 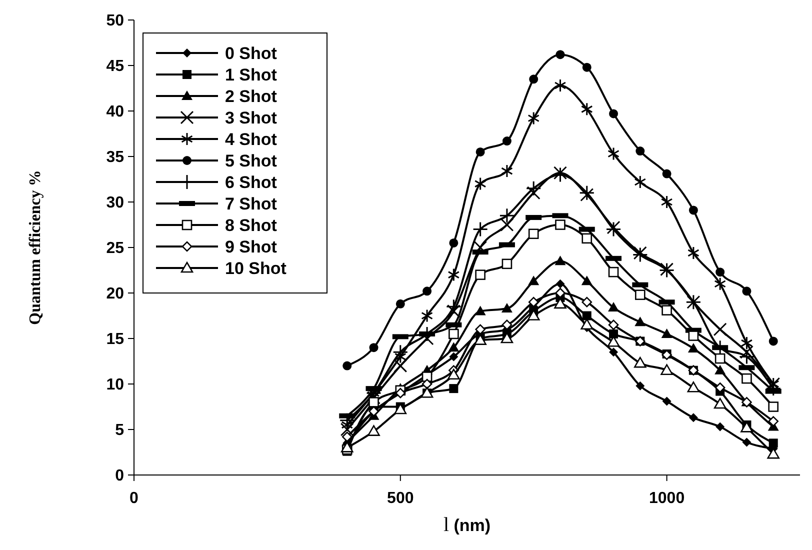 I want to click on x-axis-title: l (nm), so click(x=467, y=525).